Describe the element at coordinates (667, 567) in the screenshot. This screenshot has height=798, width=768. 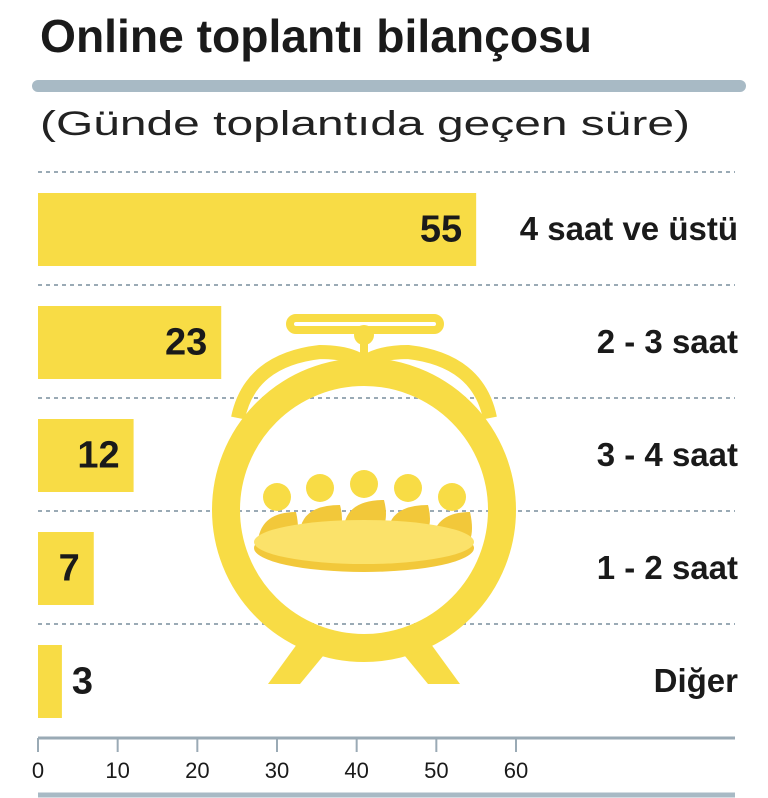
I see `category-label: 1 - 2 saat` at that location.